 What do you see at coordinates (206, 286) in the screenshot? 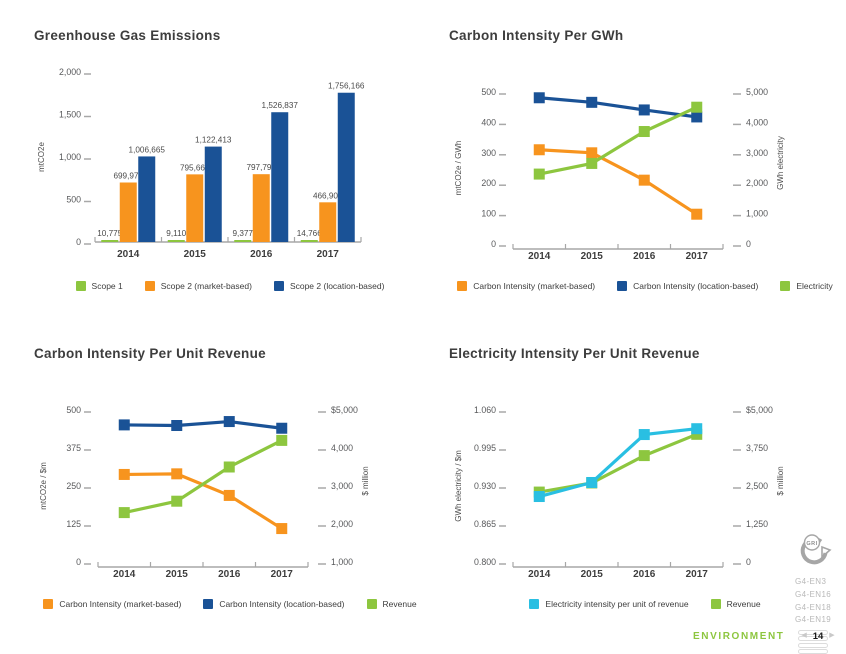
I see `legend-label: Scope 2 (market-based)` at bounding box center [206, 286].